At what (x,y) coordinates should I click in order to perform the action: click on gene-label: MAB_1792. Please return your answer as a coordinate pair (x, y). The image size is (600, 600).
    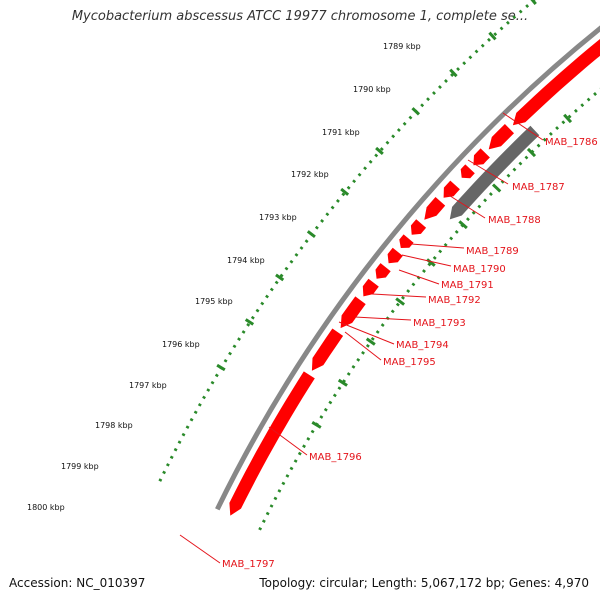
    Looking at the image, I should click on (454, 300).